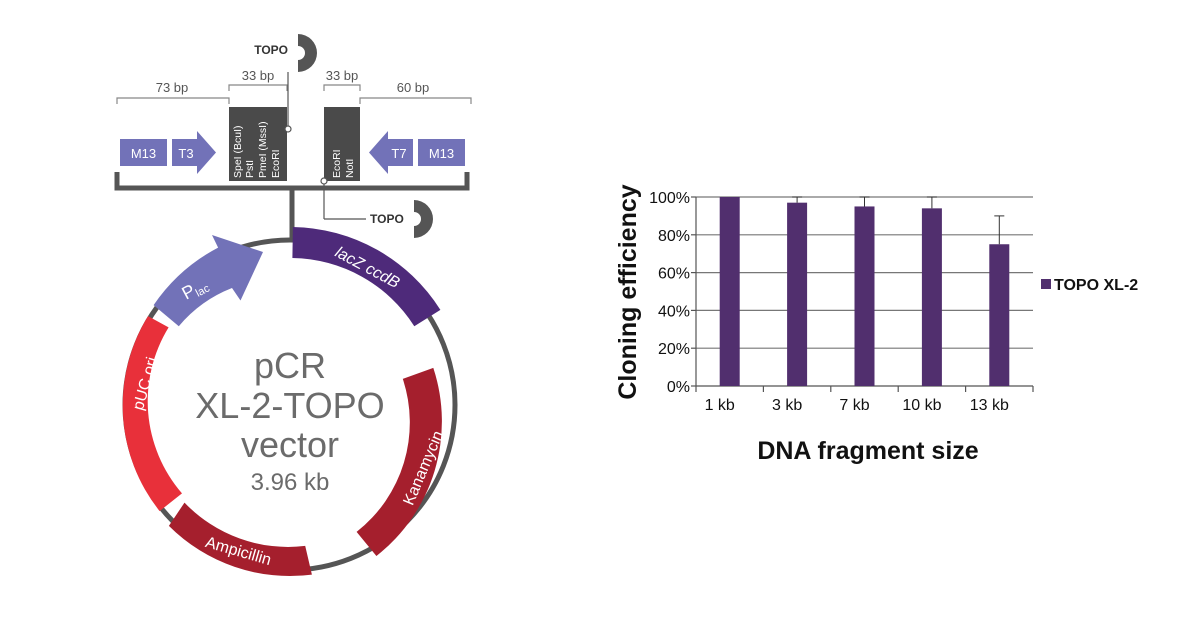  What do you see at coordinates (288, 129) in the screenshot?
I see `topo-top-junction` at bounding box center [288, 129].